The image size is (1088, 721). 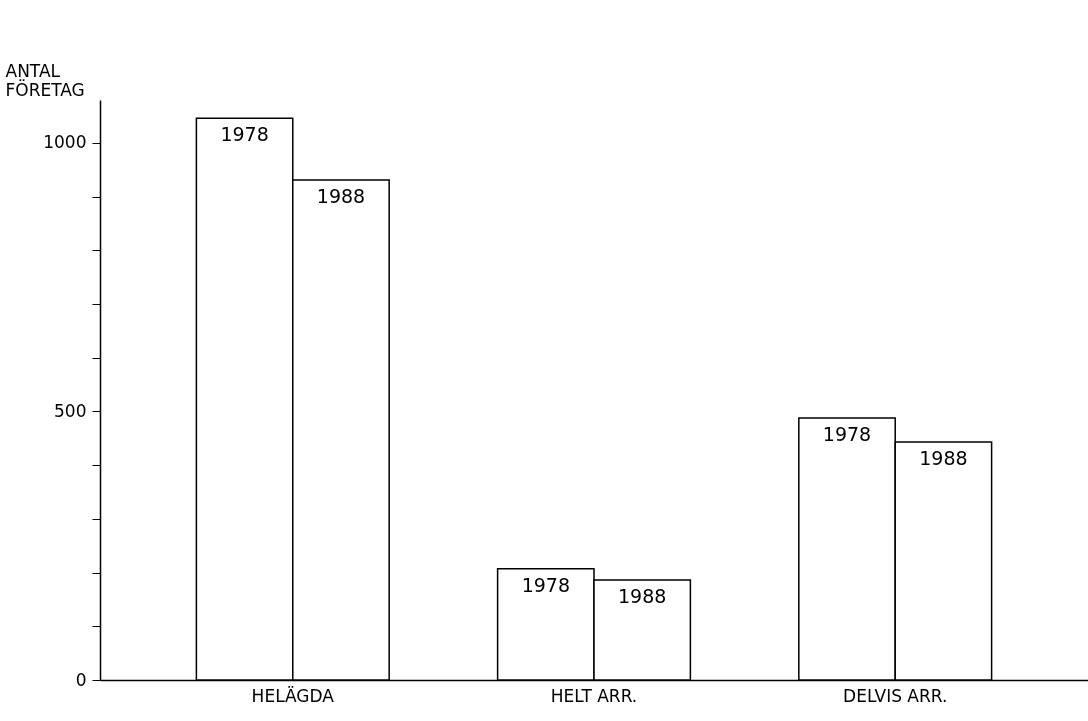 What do you see at coordinates (594, 695) in the screenshot?
I see `x-tick-label: HELT ARR.` at bounding box center [594, 695].